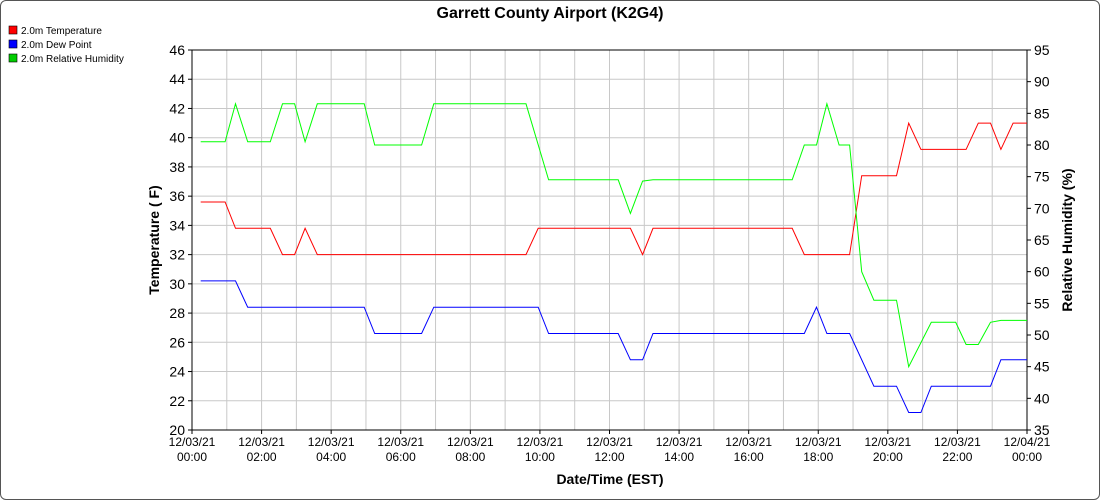 Image resolution: width=1100 pixels, height=500 pixels. What do you see at coordinates (177, 79) in the screenshot?
I see `left-tick-label: 44` at bounding box center [177, 79].